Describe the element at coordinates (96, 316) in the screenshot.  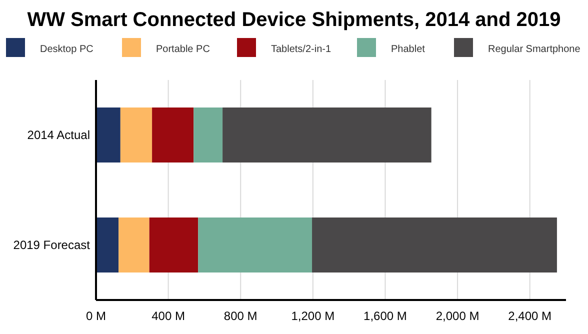
I see `x-tick-label: 0 M` at that location.